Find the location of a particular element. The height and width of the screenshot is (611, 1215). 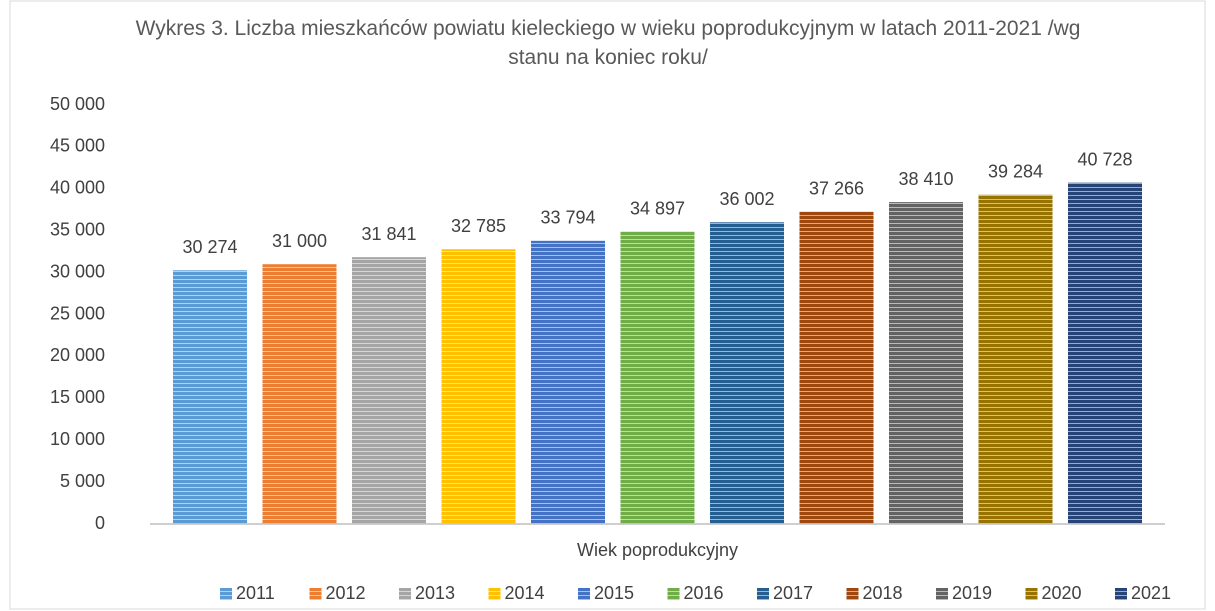

data-label: 33 794 is located at coordinates (567, 218).